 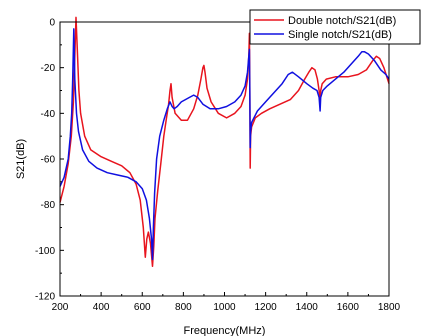 What do you see at coordinates (48, 205) in the screenshot?
I see `y-tick-label: -80` at bounding box center [48, 205].